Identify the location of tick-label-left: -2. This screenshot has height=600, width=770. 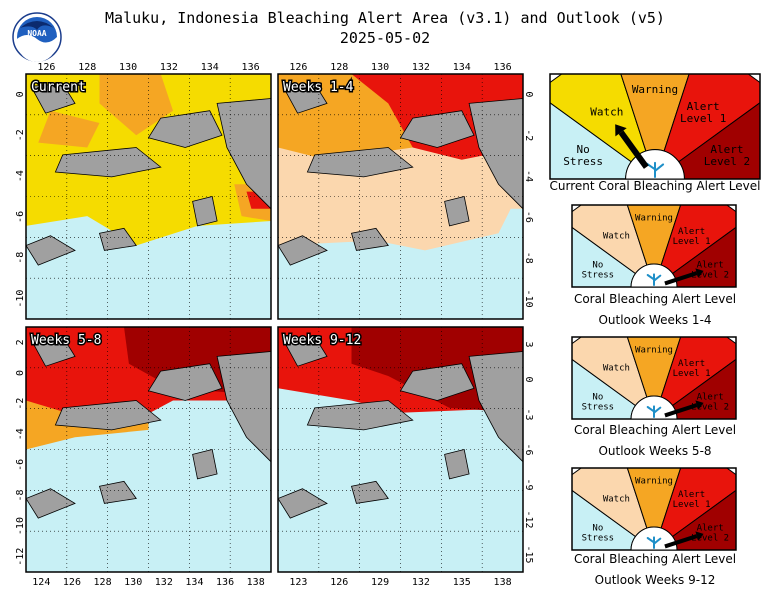
(20, 135).